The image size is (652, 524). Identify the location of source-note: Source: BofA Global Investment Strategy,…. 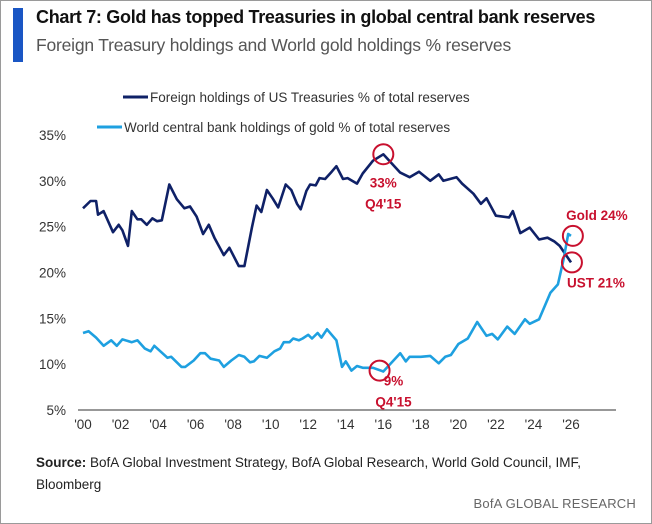
(331, 474).